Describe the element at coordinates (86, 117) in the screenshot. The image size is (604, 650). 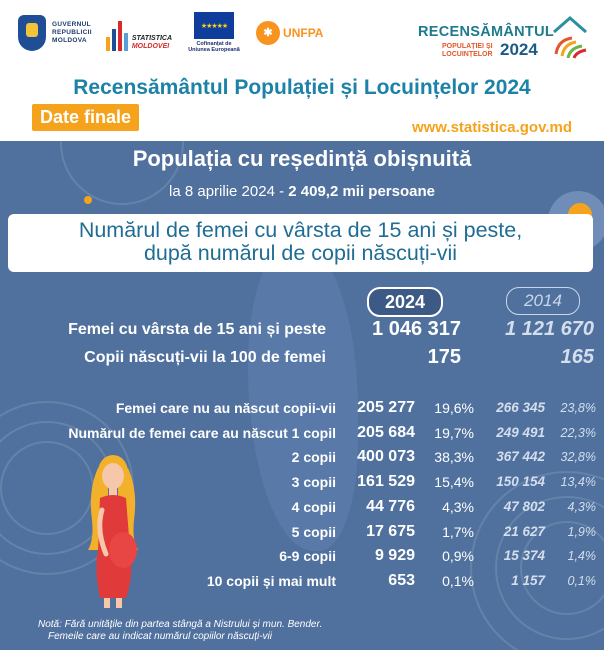
I see `final-data-badge: Date finale` at that location.